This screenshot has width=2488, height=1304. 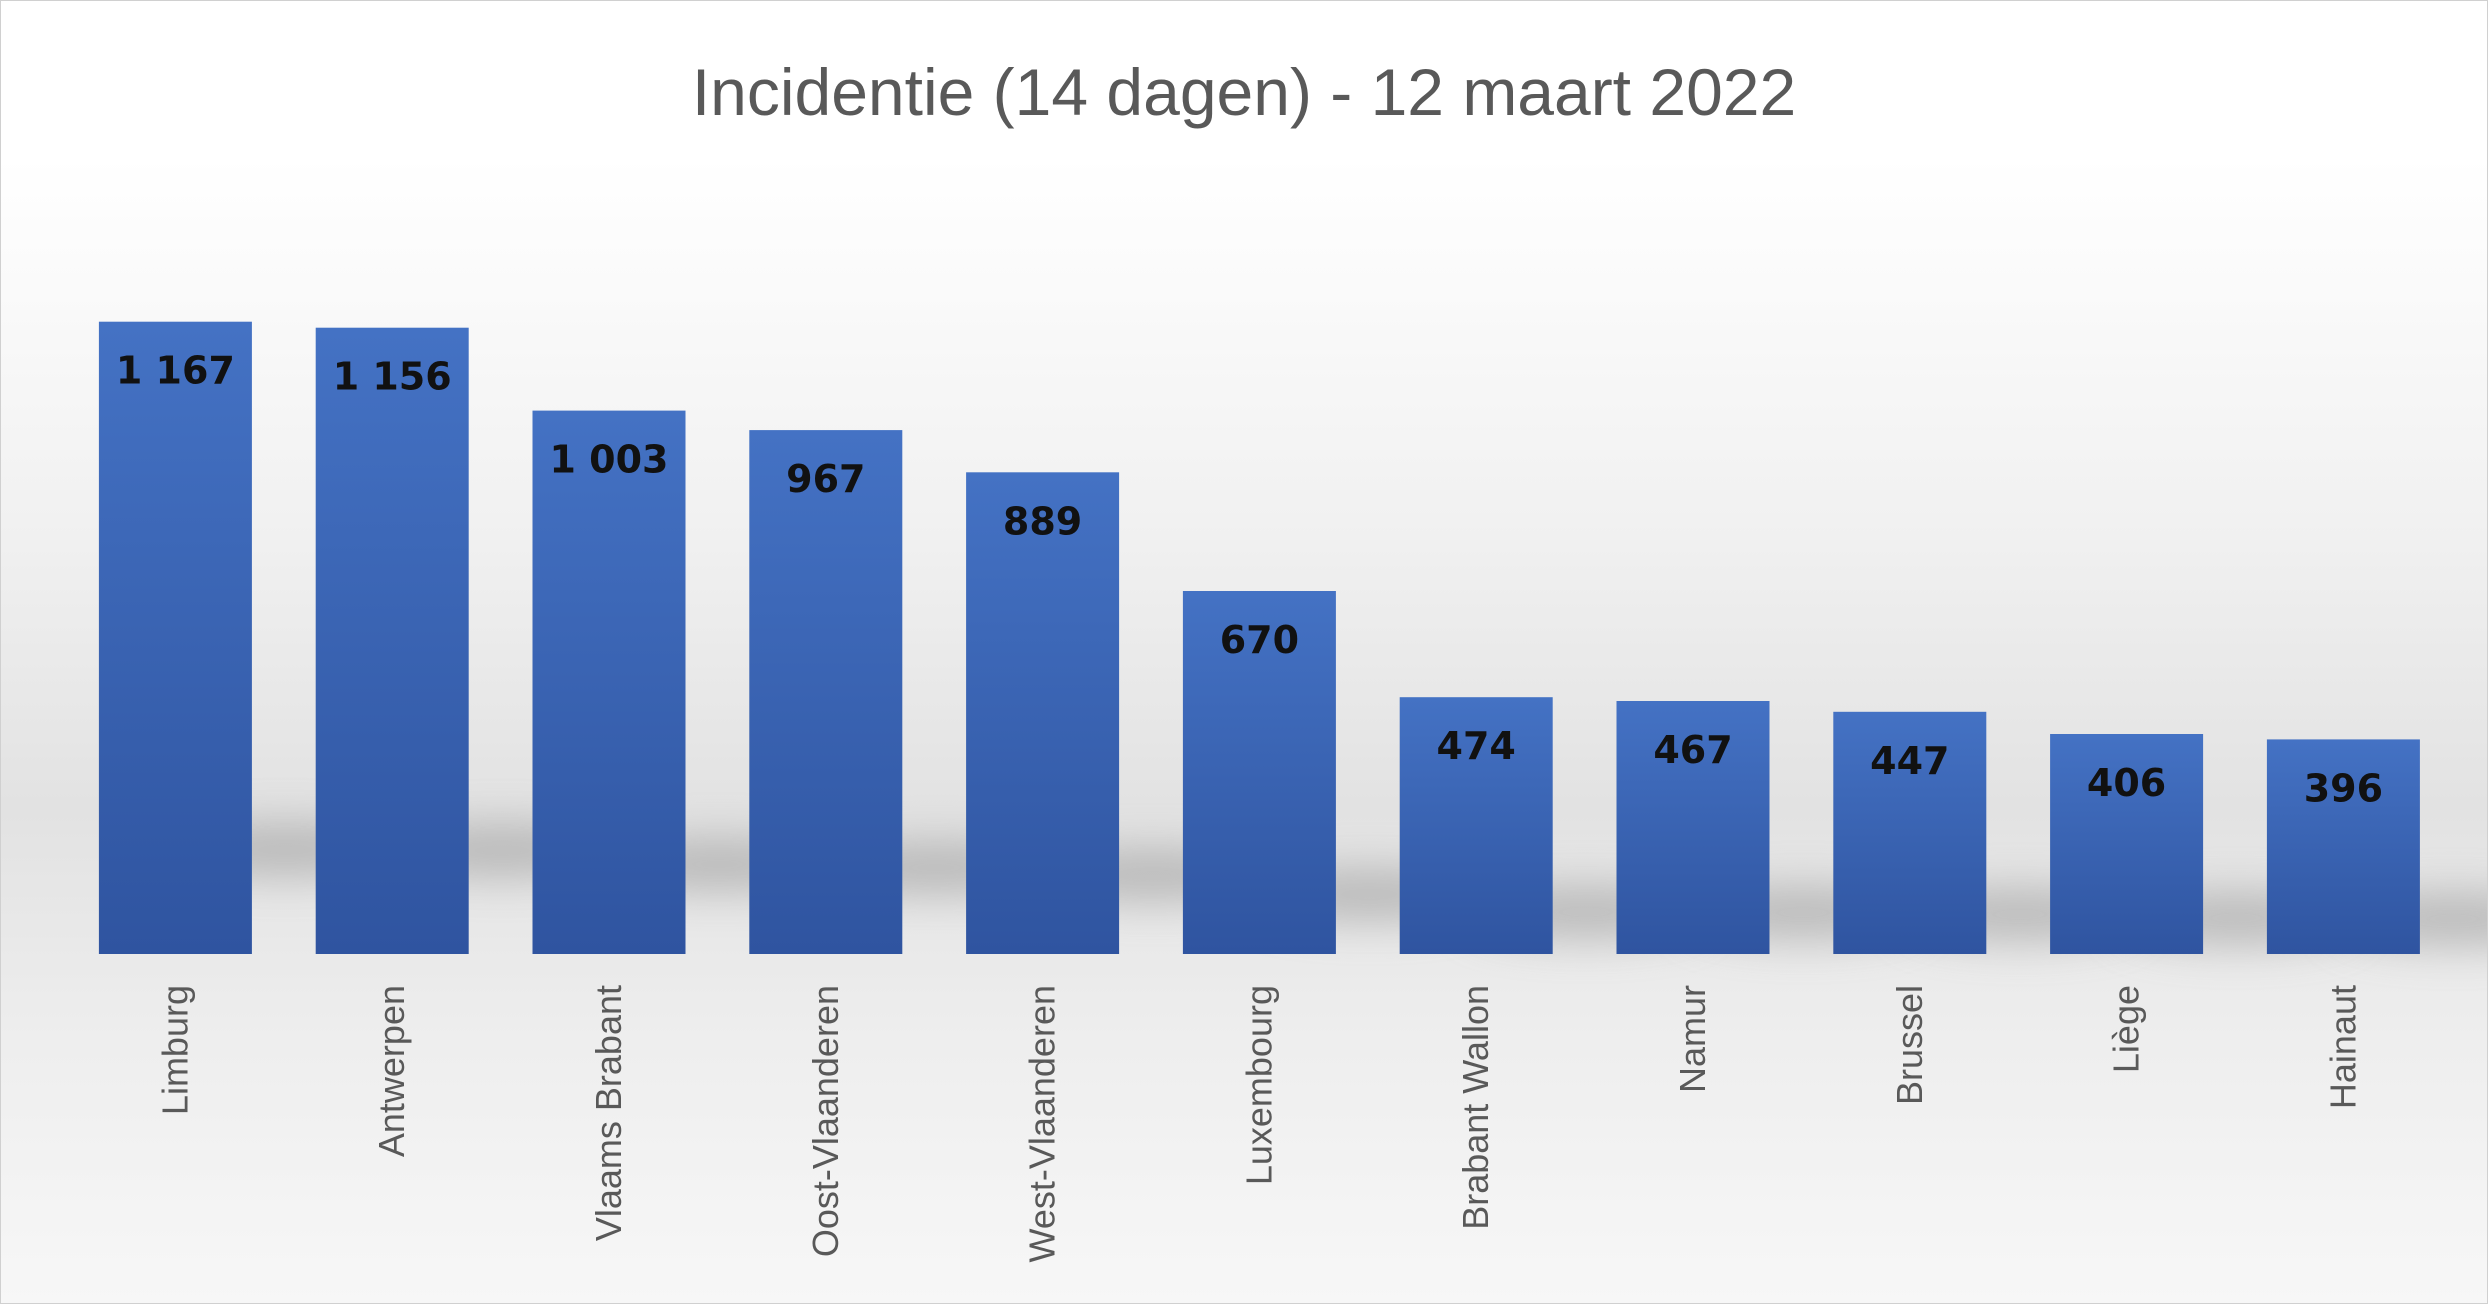 I want to click on category-label: Antwerpen, so click(x=391, y=1071).